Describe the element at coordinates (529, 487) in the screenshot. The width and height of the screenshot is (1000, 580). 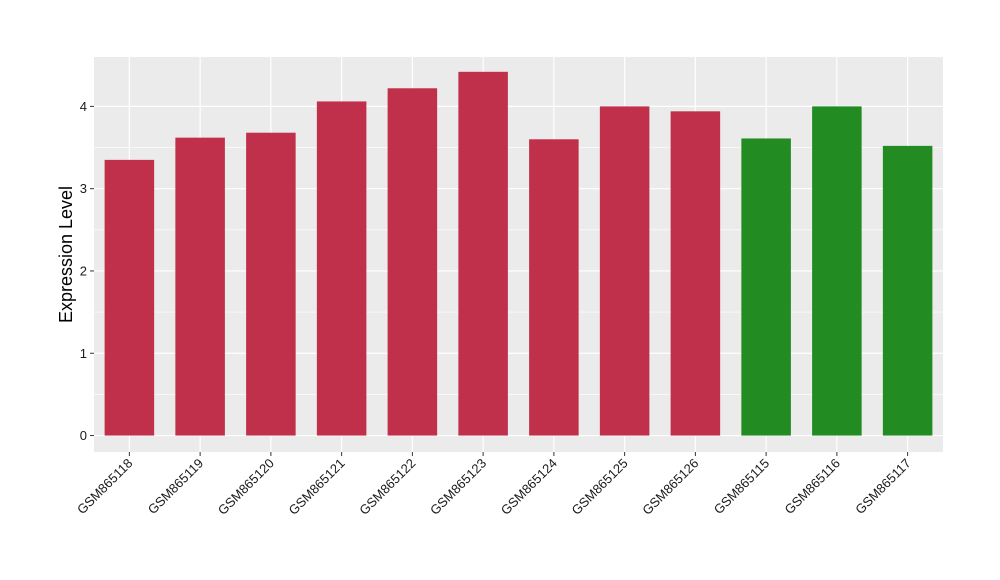
I see `x-tick-label: GSM865124` at that location.